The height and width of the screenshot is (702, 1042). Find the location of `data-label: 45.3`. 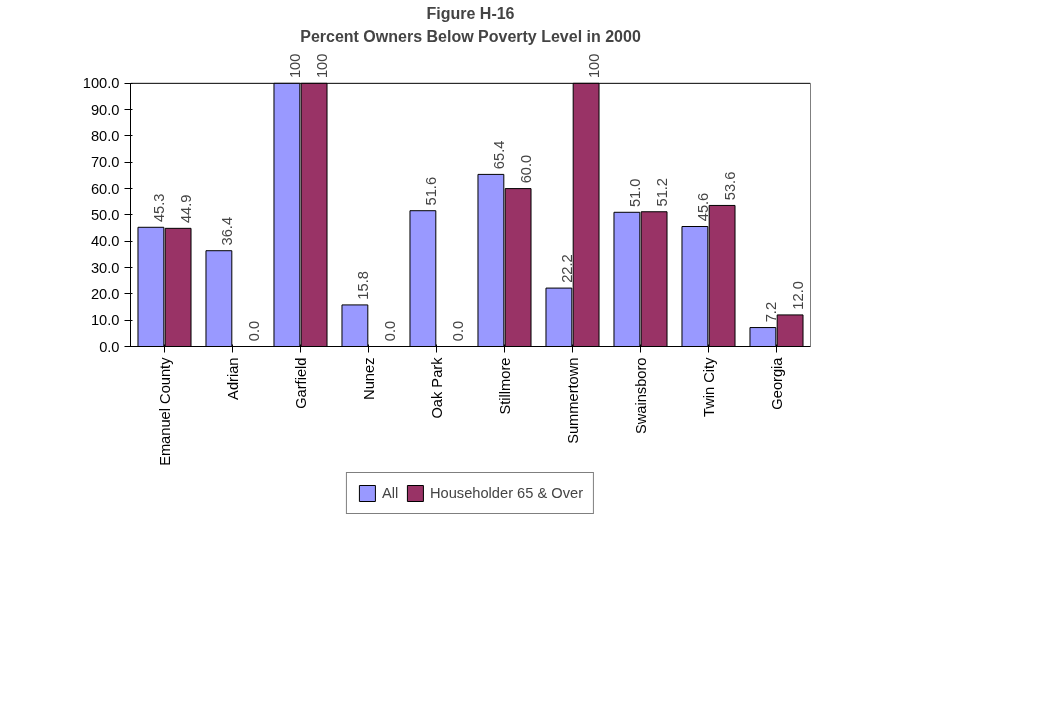

data-label: 45.3 is located at coordinates (159, 208).